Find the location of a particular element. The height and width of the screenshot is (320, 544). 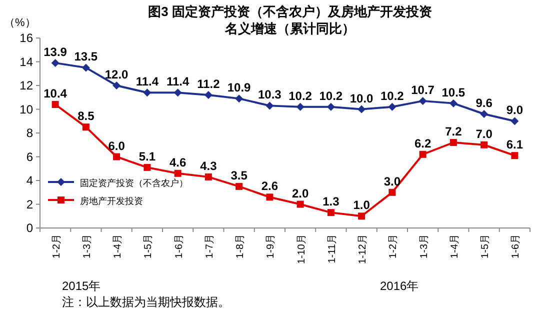

chart-title: 图3 固定资产投资（不含农户）及房地产开发投资 is located at coordinates (290, 11).